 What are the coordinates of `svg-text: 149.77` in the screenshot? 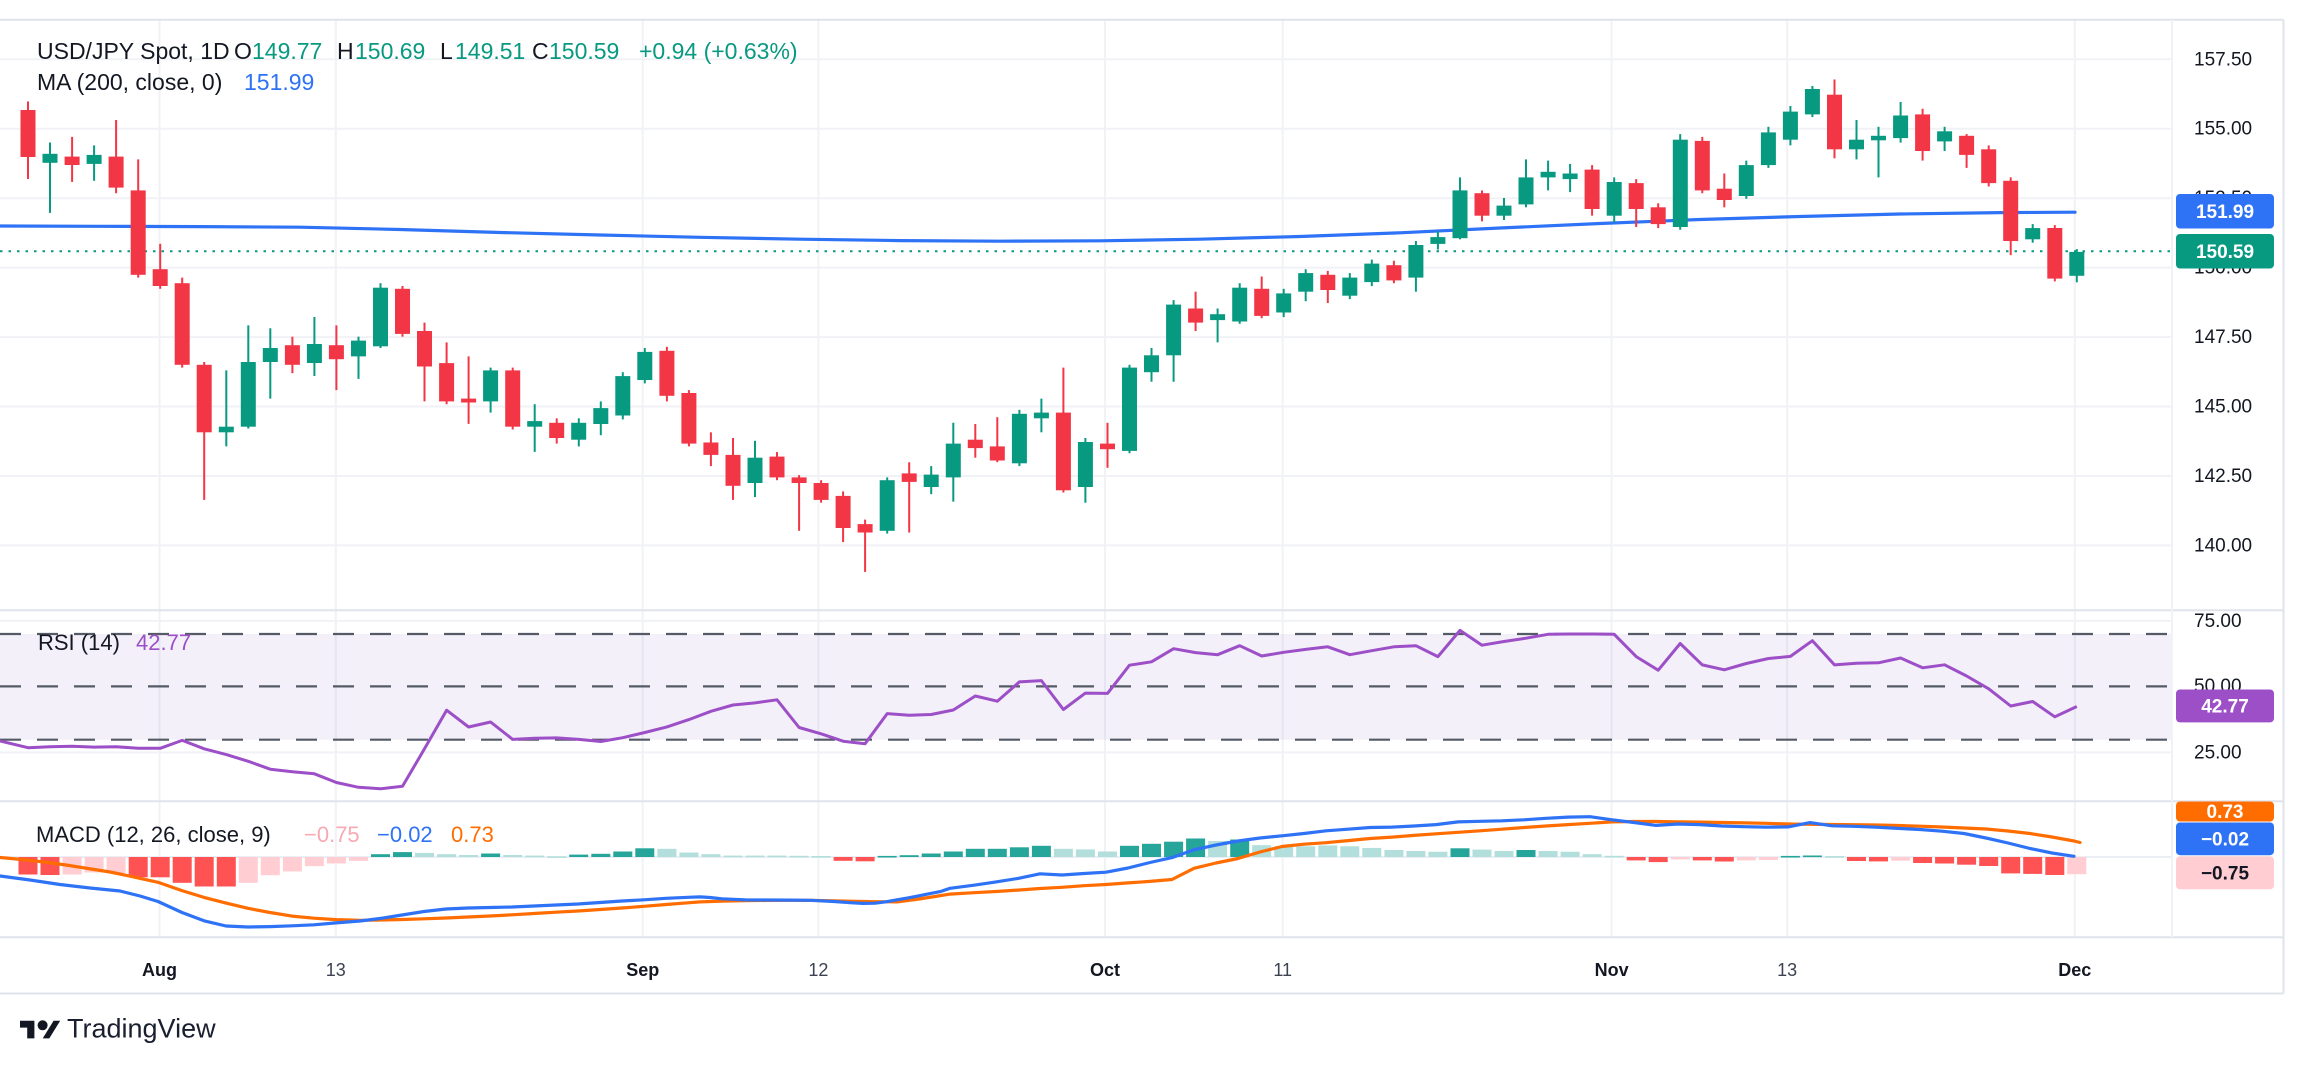 It's located at (287, 51).